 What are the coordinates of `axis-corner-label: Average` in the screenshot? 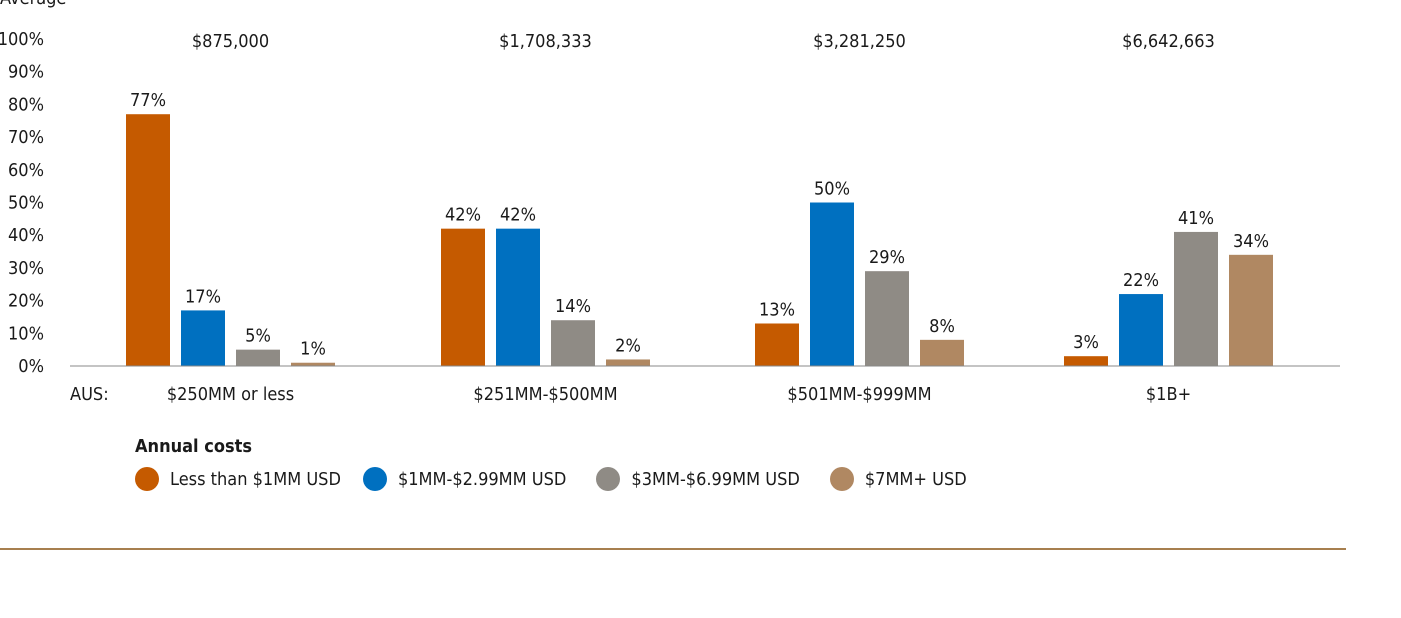 It's located at (33, 4).